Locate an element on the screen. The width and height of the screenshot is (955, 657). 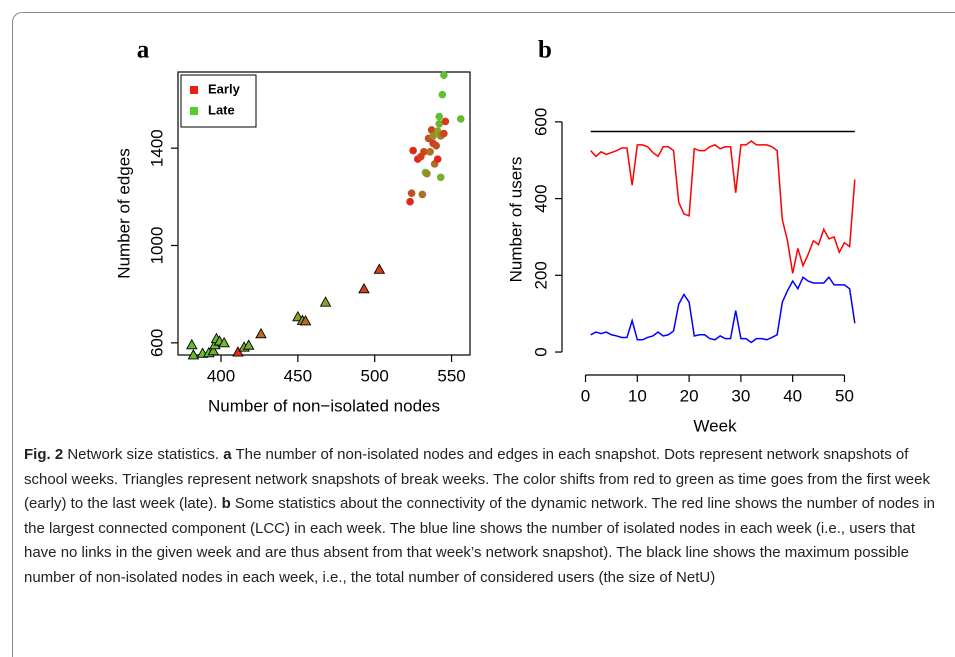
y-tick-label: 0 is located at coordinates (540, 351).